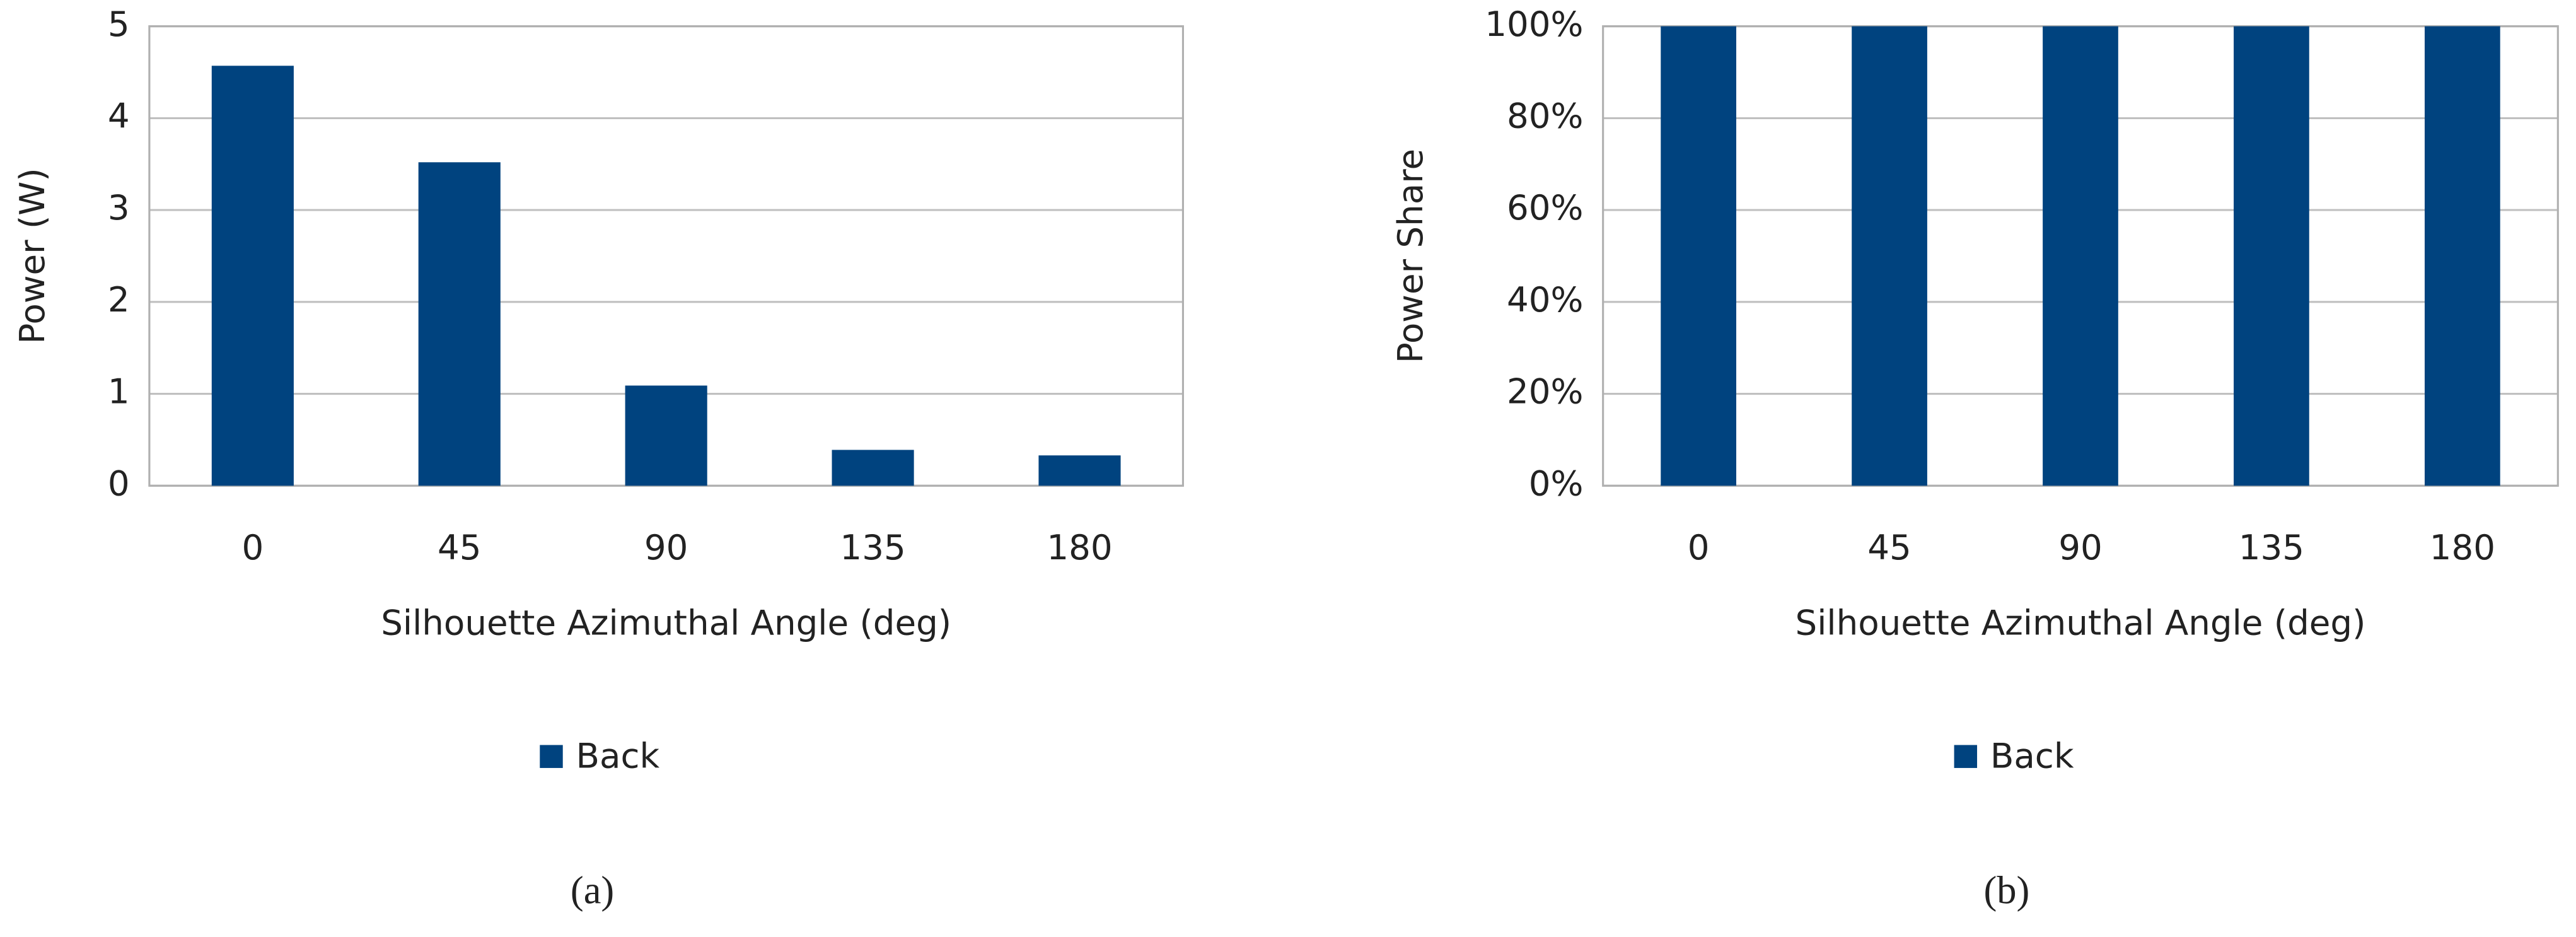 Image resolution: width=2576 pixels, height=937 pixels. Describe the element at coordinates (1410, 256) in the screenshot. I see `y-axis-title: Power Share` at that location.